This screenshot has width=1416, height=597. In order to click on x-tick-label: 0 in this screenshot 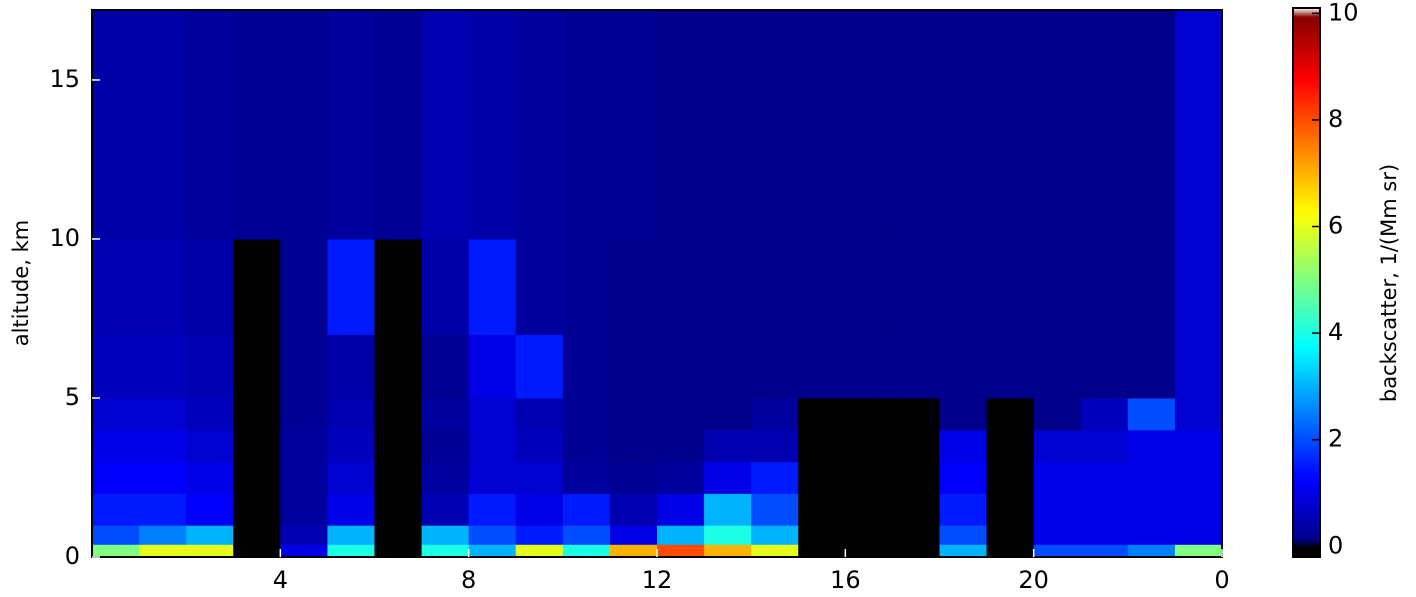, I will do `click(1221, 580)`.